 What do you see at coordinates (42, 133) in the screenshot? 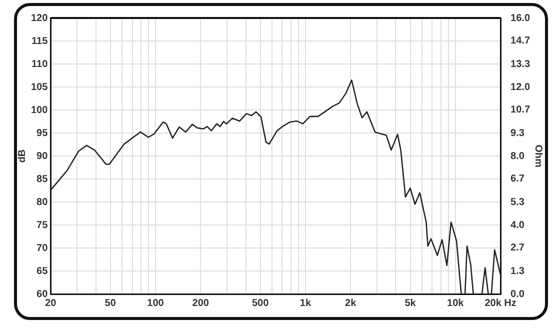
I see `y-tick-label: 95` at bounding box center [42, 133].